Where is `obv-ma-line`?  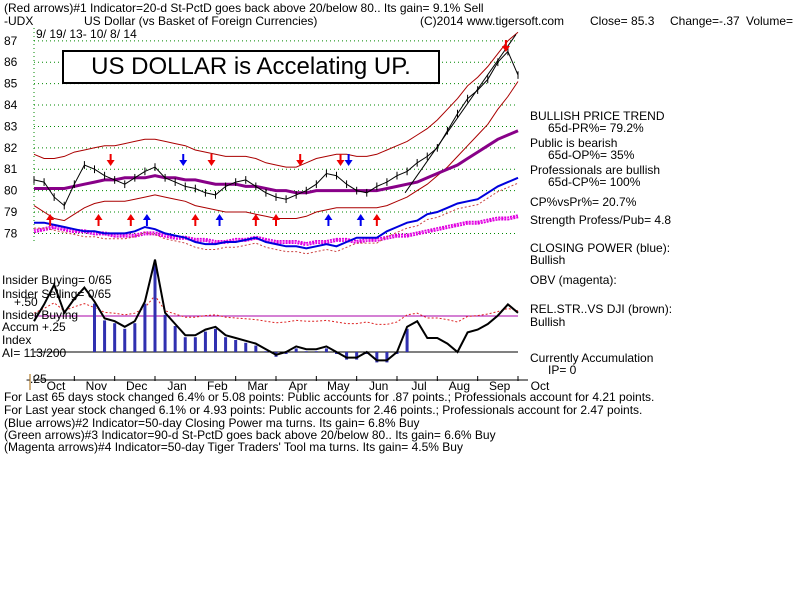 obv-ma-line is located at coordinates (276, 230).